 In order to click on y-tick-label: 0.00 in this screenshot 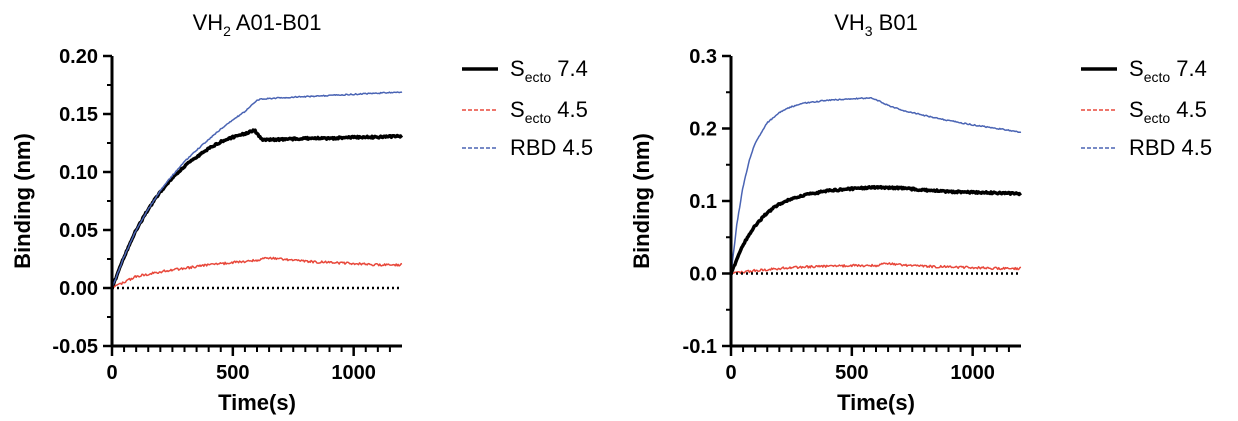, I will do `click(78, 289)`.